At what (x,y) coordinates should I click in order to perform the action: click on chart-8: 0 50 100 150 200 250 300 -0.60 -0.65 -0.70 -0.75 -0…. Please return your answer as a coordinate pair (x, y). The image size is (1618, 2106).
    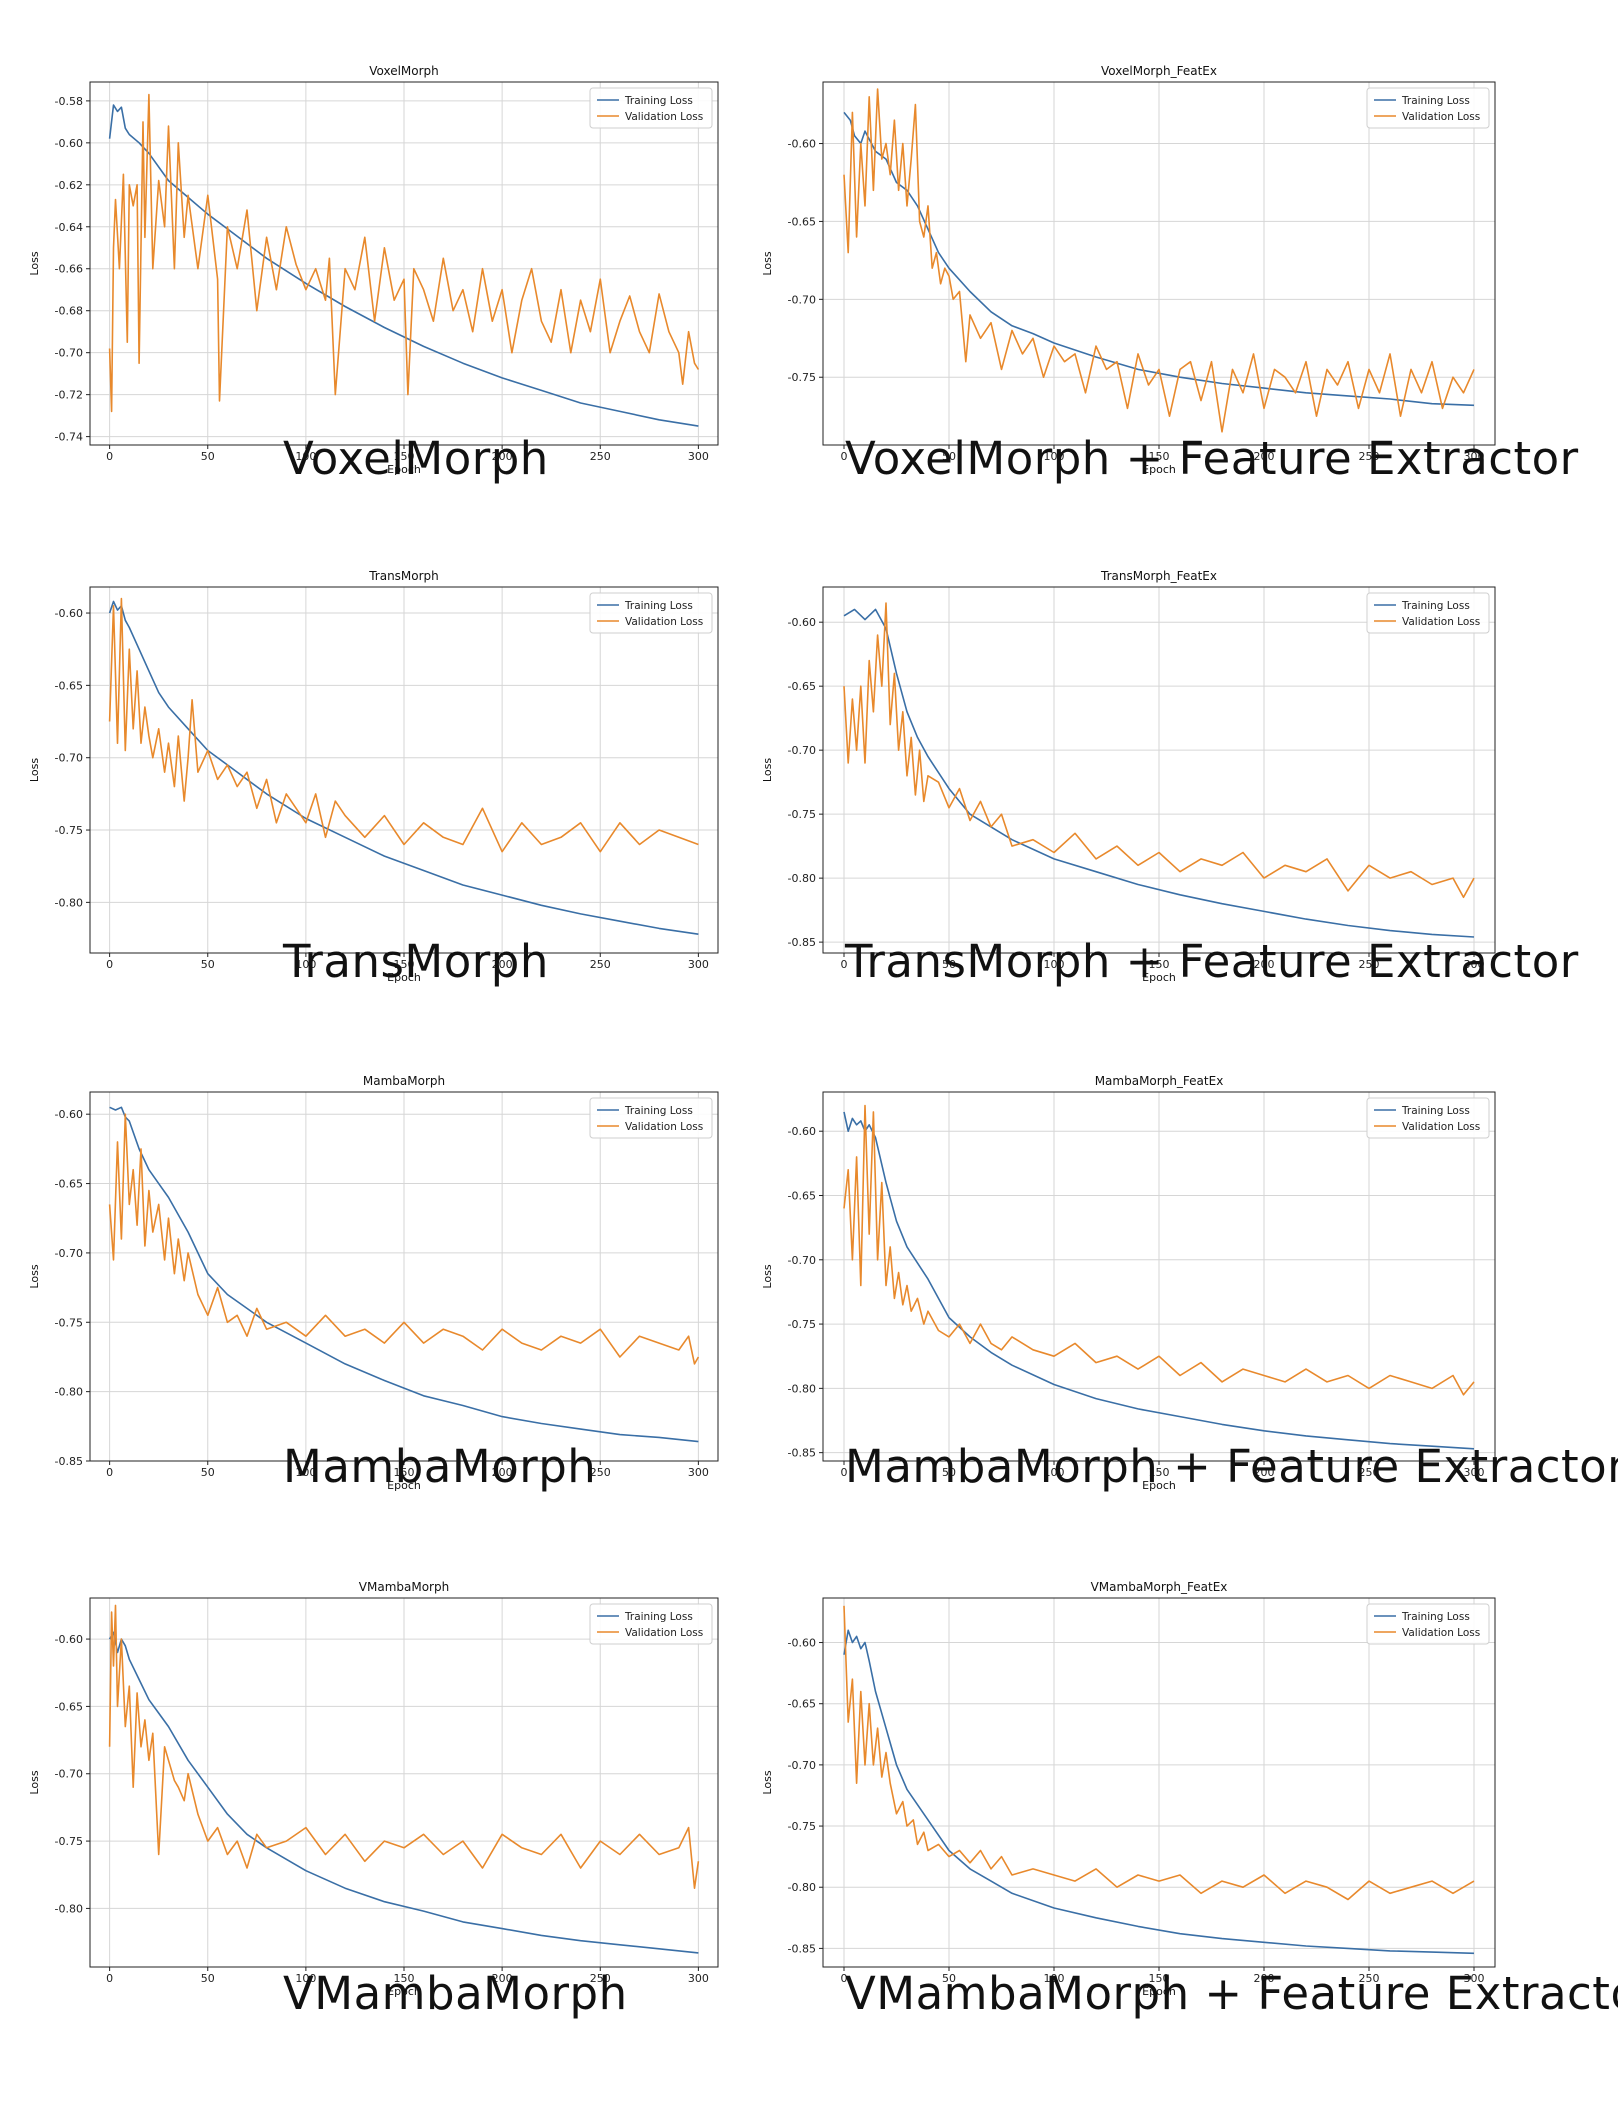
    Looking at the image, I should click on (1128, 1789).